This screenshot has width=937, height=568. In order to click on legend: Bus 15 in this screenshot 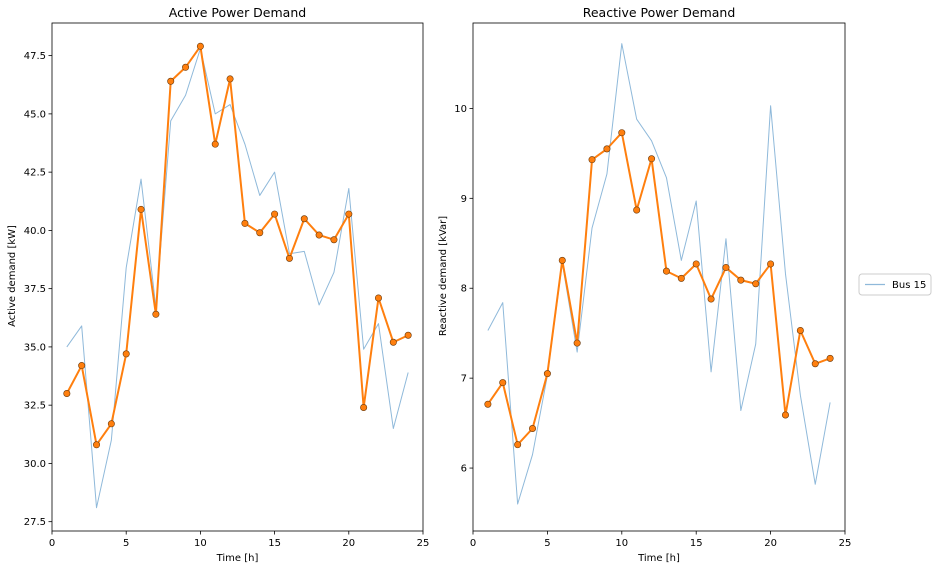, I will do `click(895, 284)`.